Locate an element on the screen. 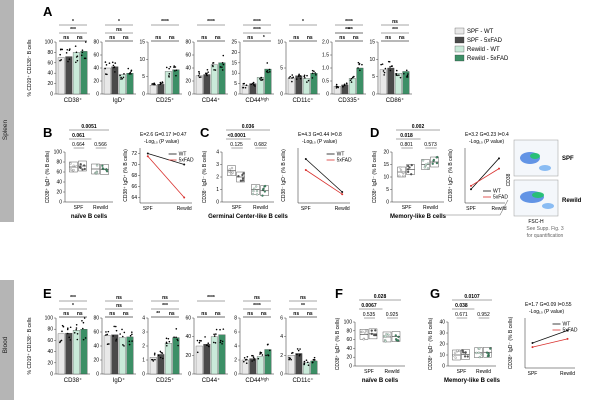 The height and width of the screenshot is (400, 600). y-tick-label: 66 is located at coordinates (134, 187).